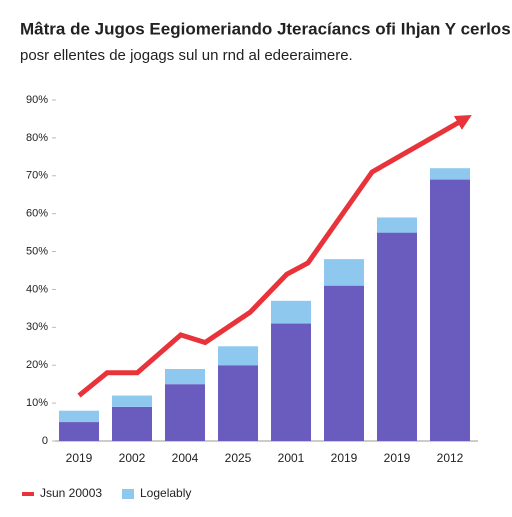 This screenshot has height=517, width=512. I want to click on legend-label: Logelably, so click(165, 493).